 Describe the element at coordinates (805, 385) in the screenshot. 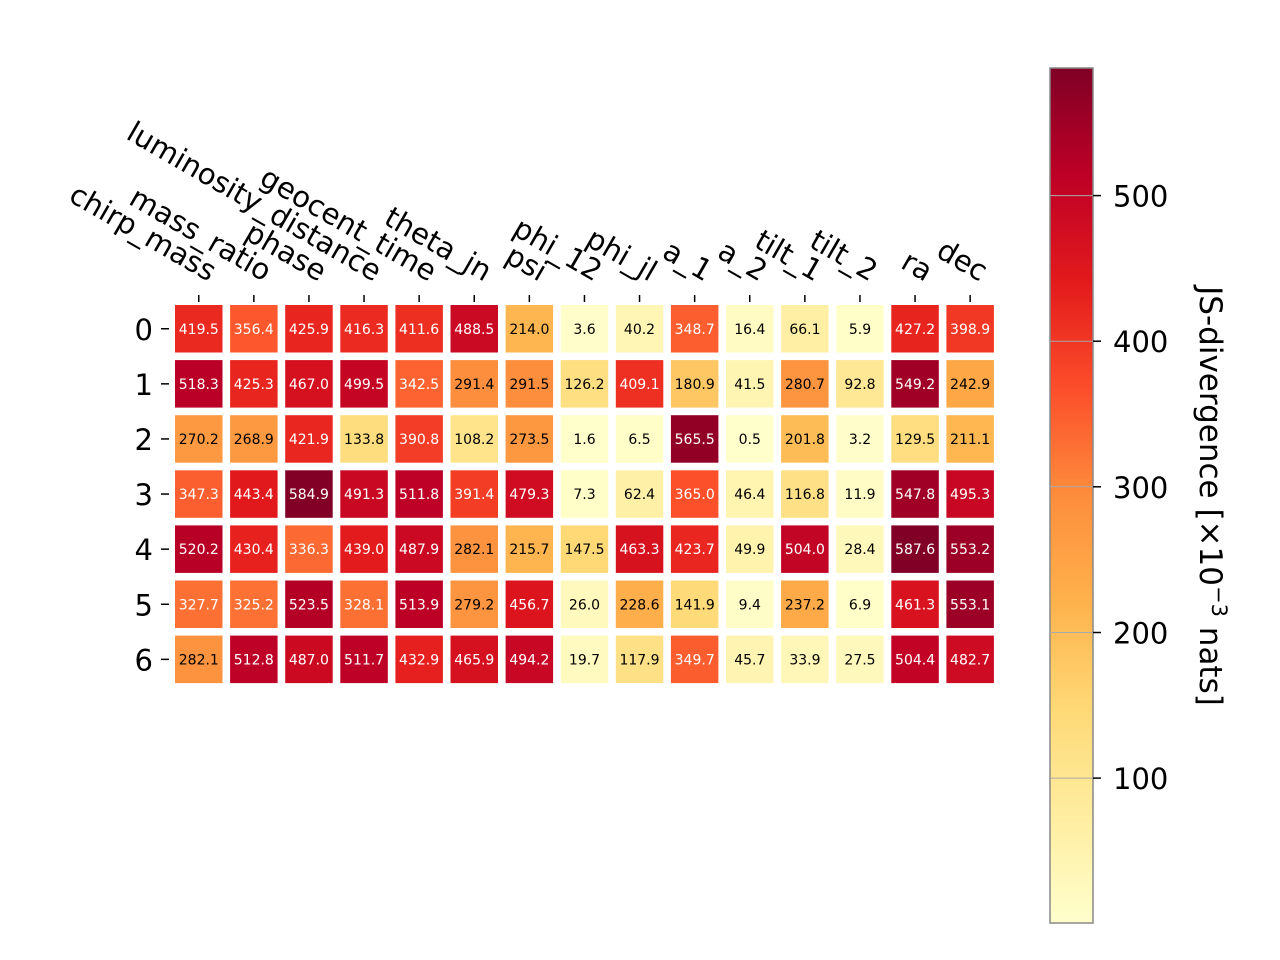

I see `cell-value-label: 280.7` at that location.